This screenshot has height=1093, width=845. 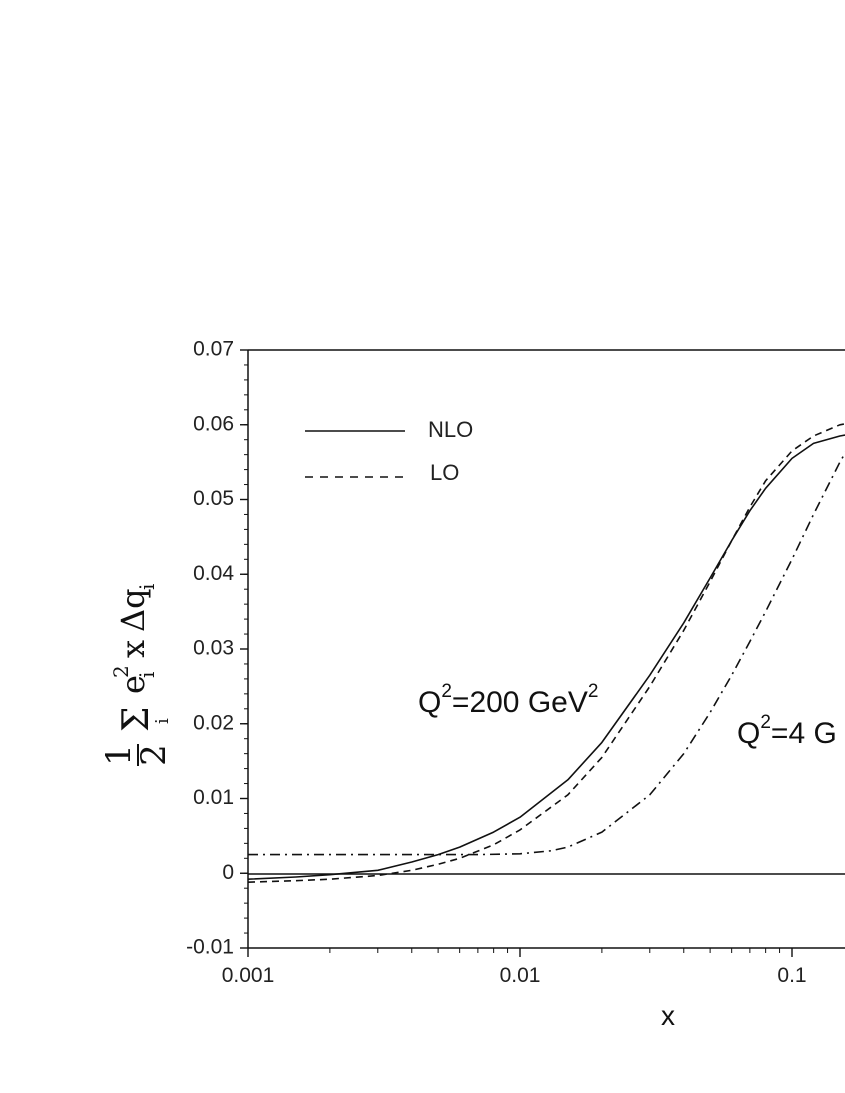 What do you see at coordinates (213, 423) in the screenshot?
I see `y-tick-label: 0.06` at bounding box center [213, 423].